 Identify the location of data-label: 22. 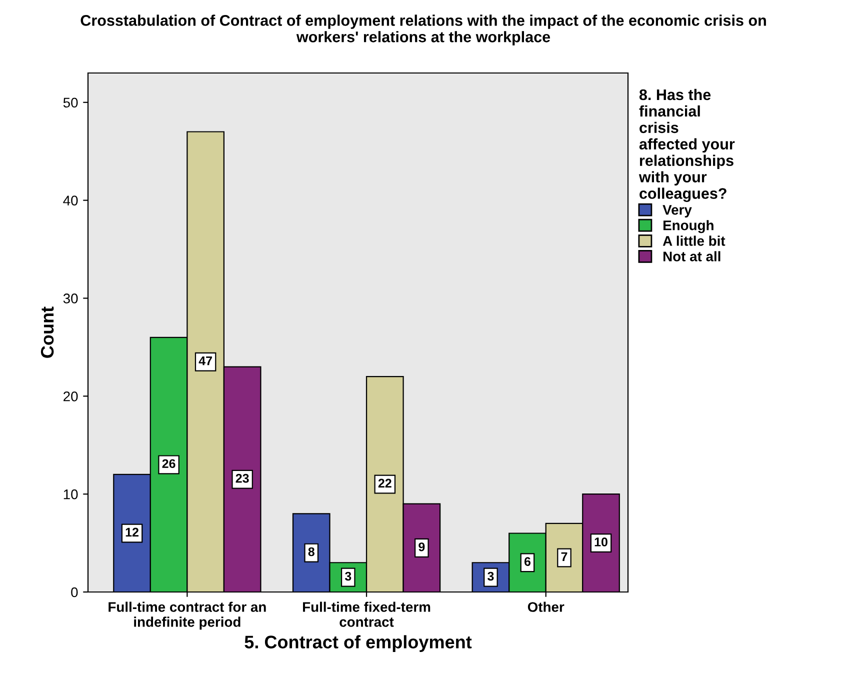
(385, 483).